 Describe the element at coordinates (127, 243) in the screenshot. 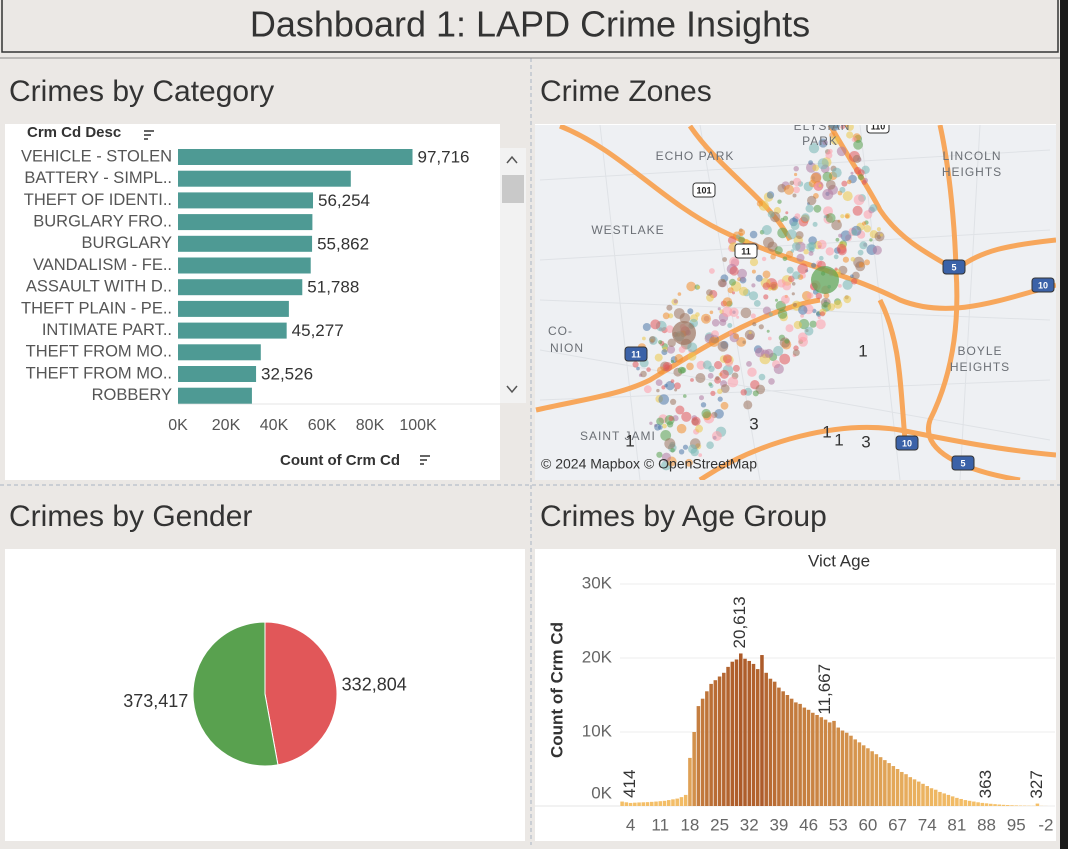

I see `y-tick-label: BURGLARY` at that location.